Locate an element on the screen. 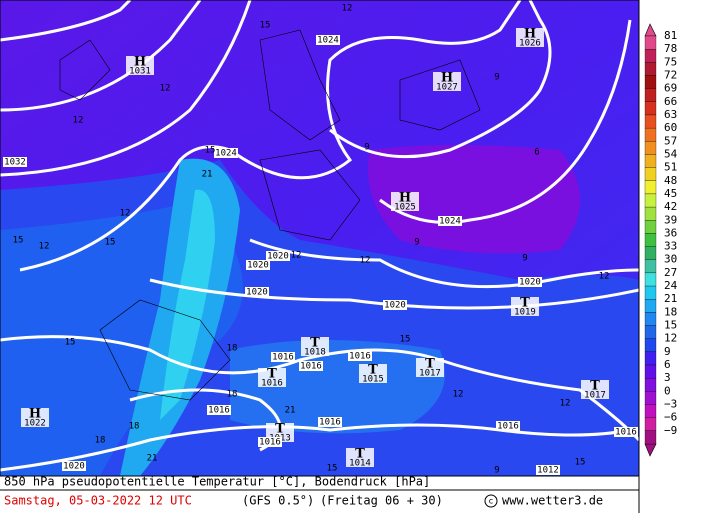 The width and height of the screenshot is (704, 513). colorbar-label: 21 is located at coordinates (670, 298).